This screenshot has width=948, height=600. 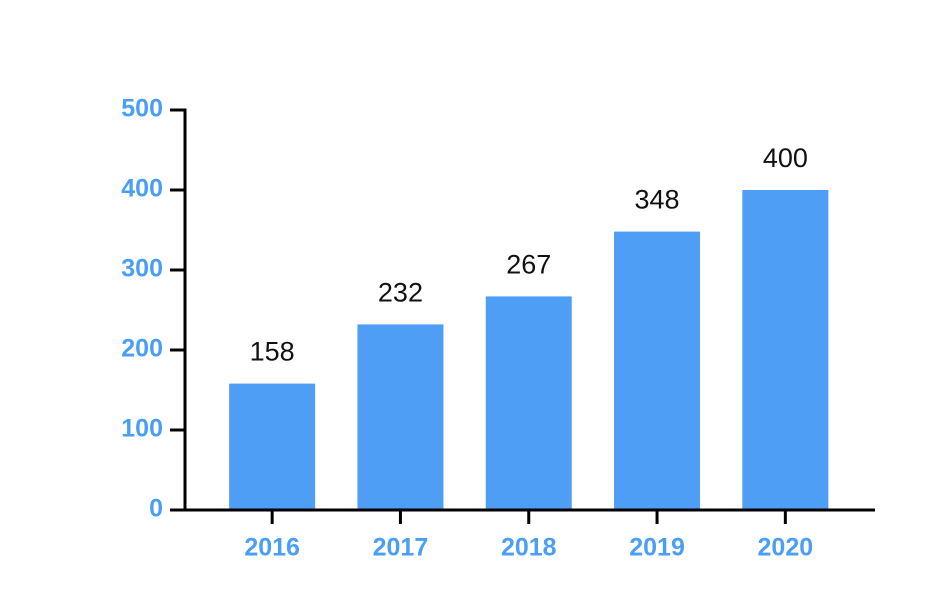 What do you see at coordinates (786, 548) in the screenshot?
I see `x-tick-label: 2020` at bounding box center [786, 548].